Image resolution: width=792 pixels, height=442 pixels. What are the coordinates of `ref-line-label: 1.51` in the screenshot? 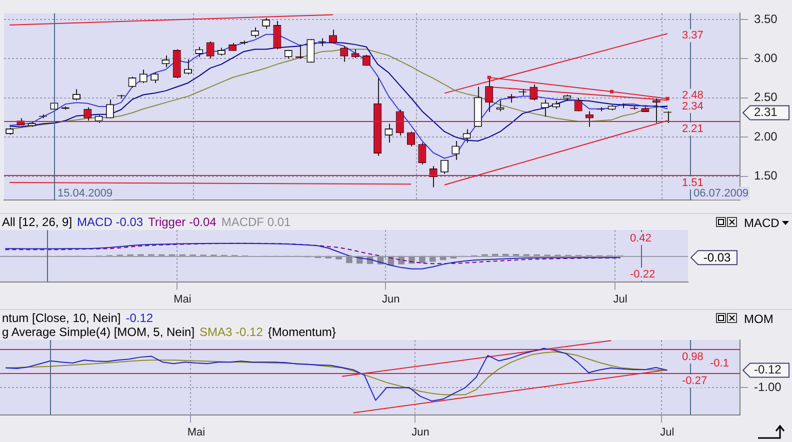 It's located at (693, 183).